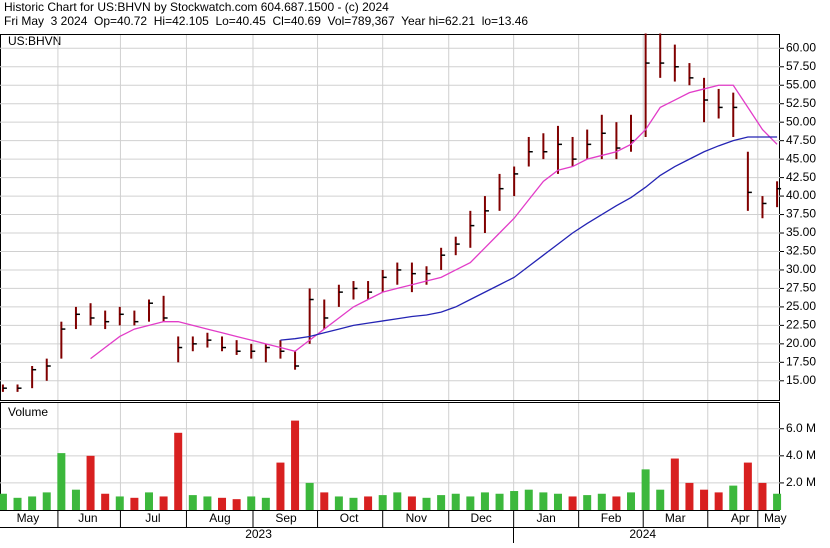 The width and height of the screenshot is (830, 548). Describe the element at coordinates (801, 158) in the screenshot. I see `y-tick-label: 45.00` at that location.